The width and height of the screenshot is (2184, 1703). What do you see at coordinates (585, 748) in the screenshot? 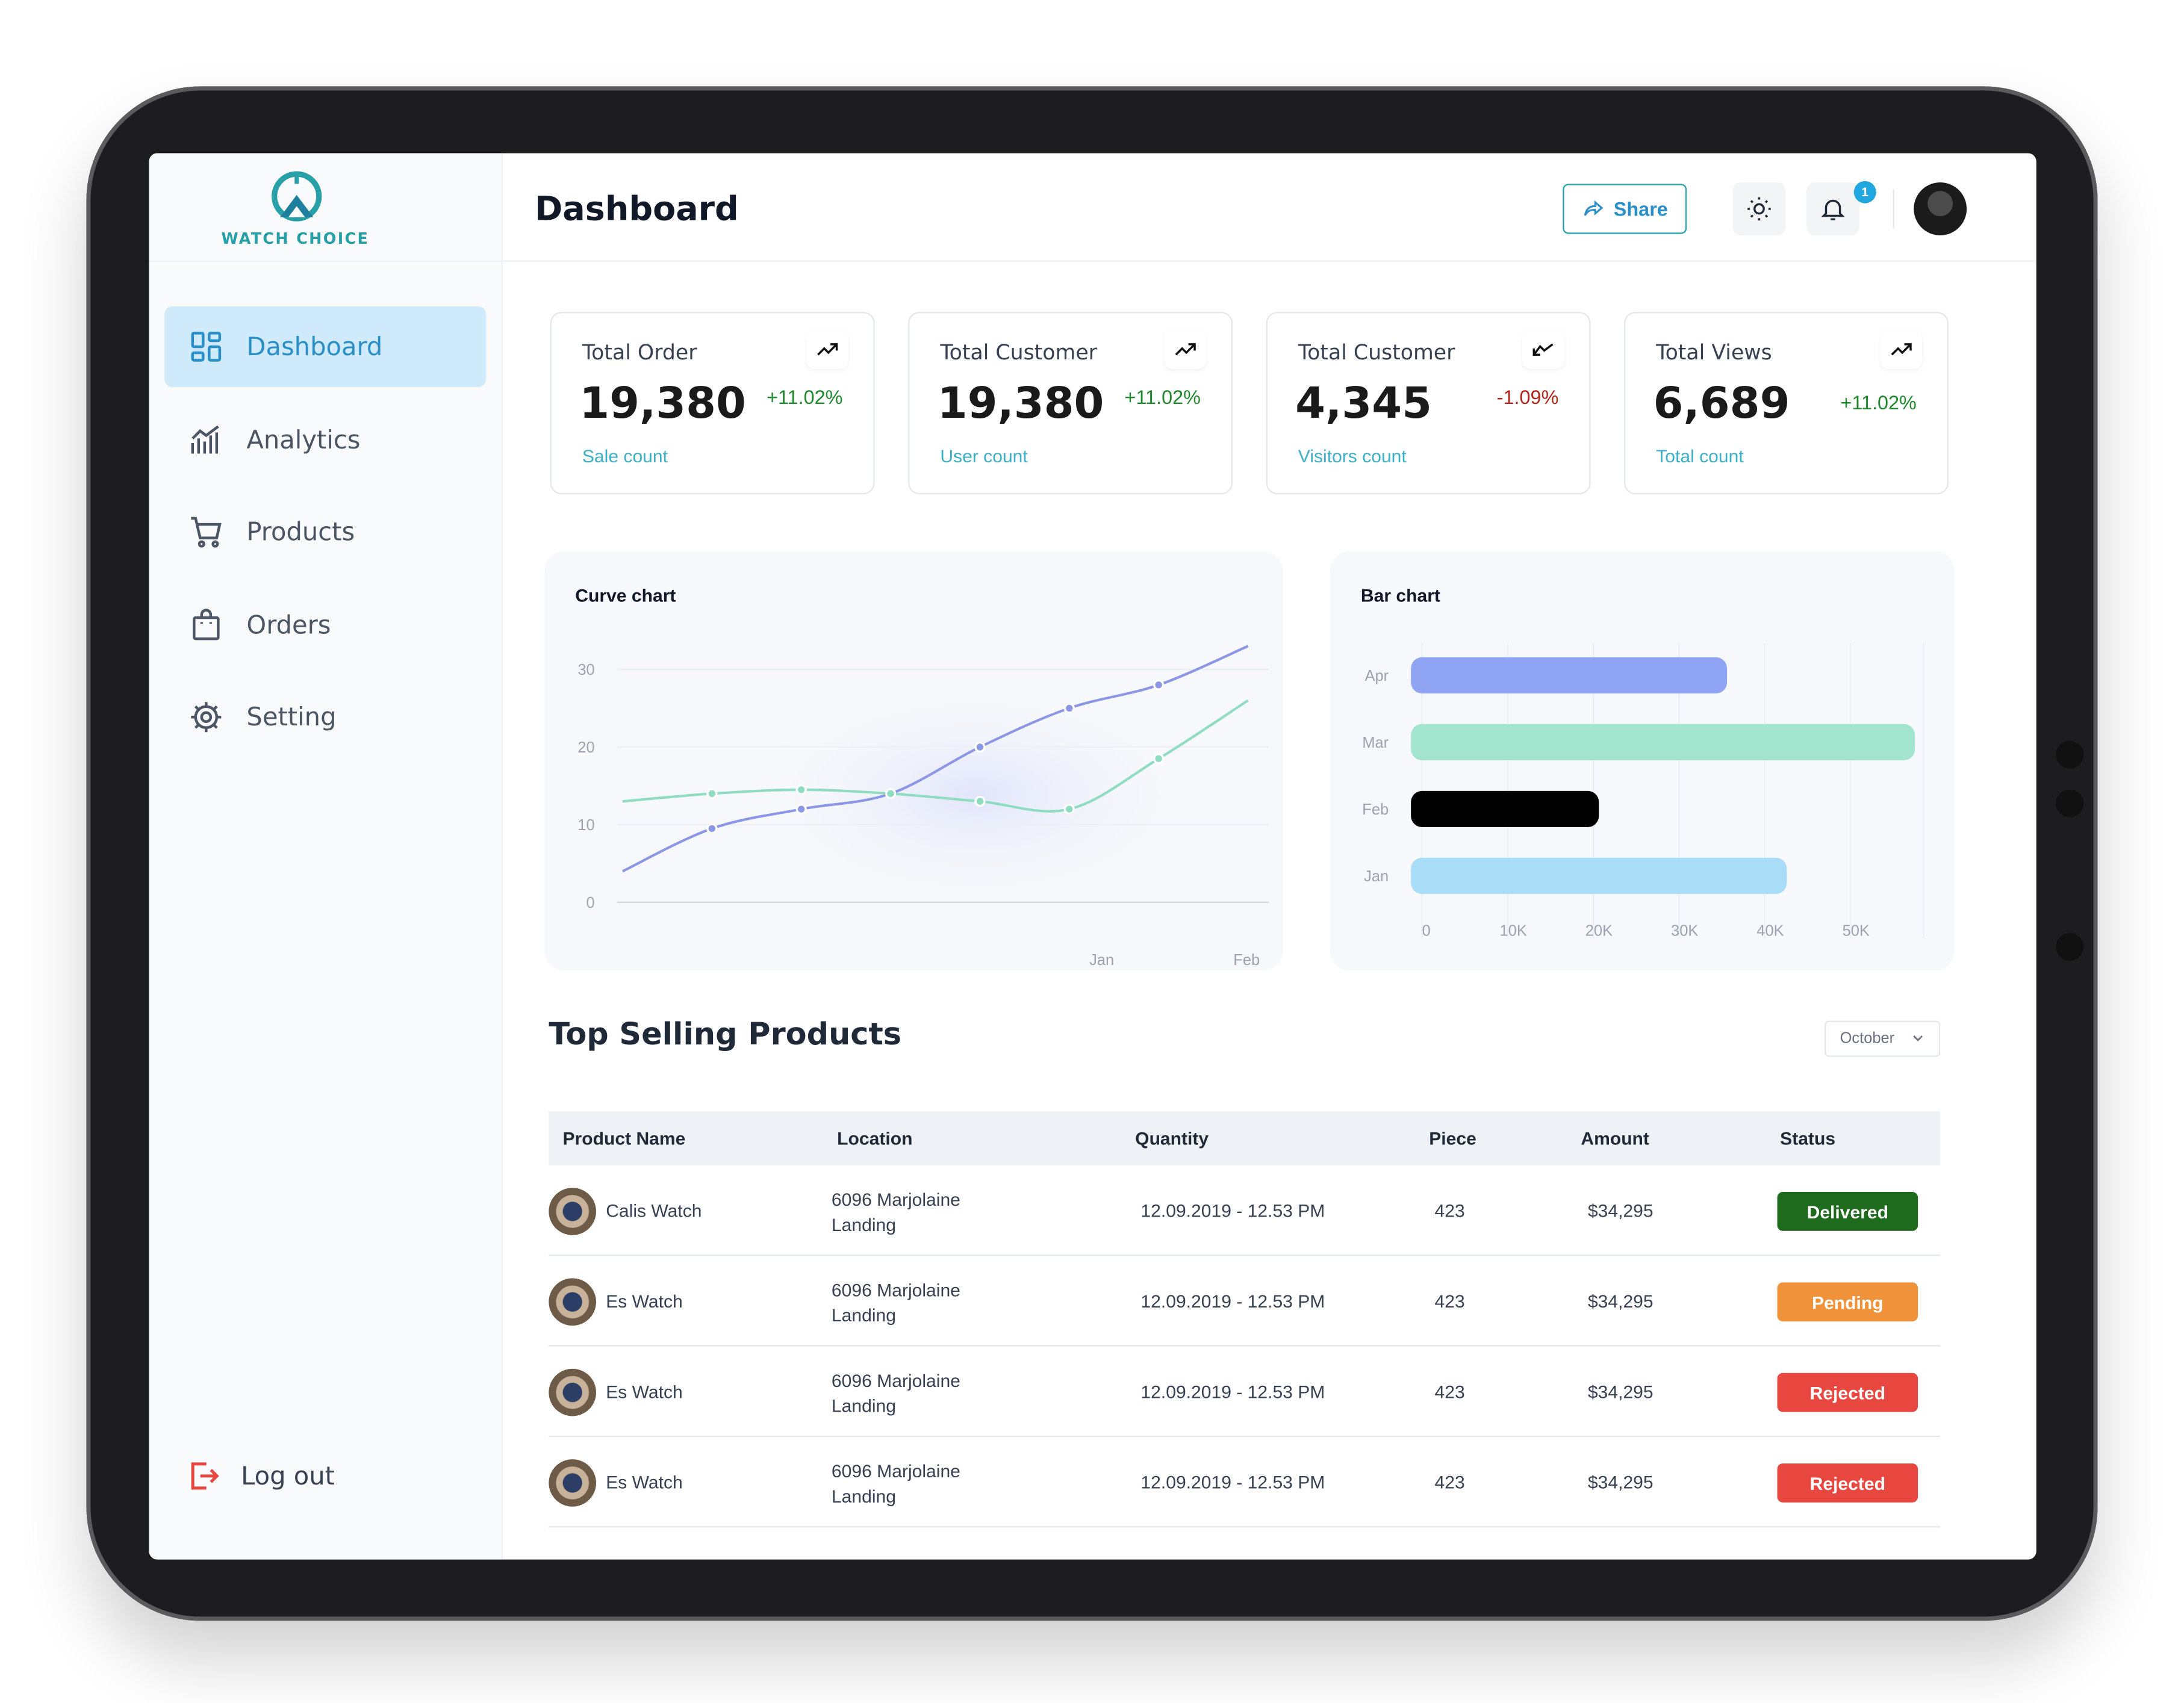
I see `y-tick-label: 20` at bounding box center [585, 748].